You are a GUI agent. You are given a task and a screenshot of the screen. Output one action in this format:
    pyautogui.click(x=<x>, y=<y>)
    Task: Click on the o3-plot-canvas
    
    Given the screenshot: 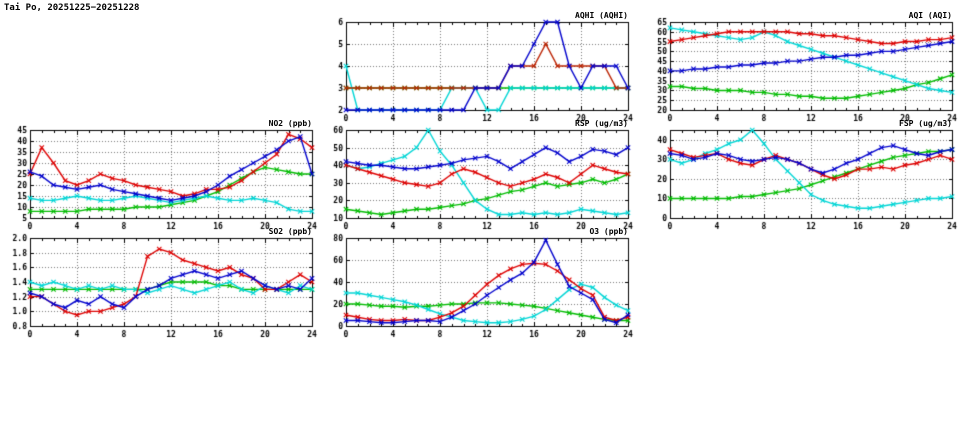 What is the action you would take?
    pyautogui.click(x=476, y=284)
    